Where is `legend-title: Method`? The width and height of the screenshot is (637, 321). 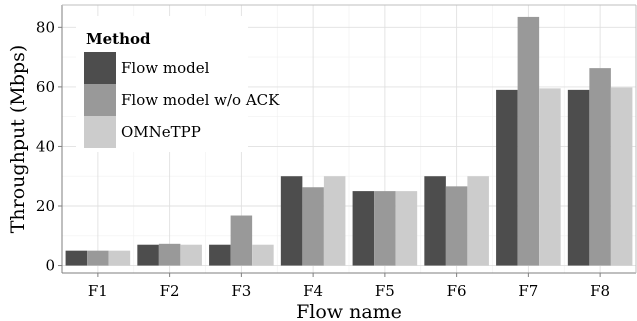 legend-title: Method is located at coordinates (118, 39).